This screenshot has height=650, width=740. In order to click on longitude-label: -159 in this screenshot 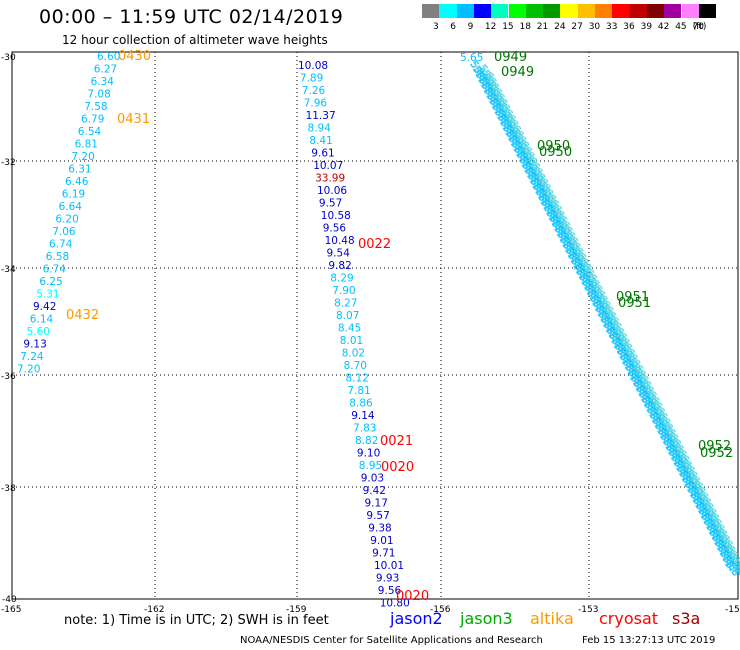, I will do `click(296, 610)`.